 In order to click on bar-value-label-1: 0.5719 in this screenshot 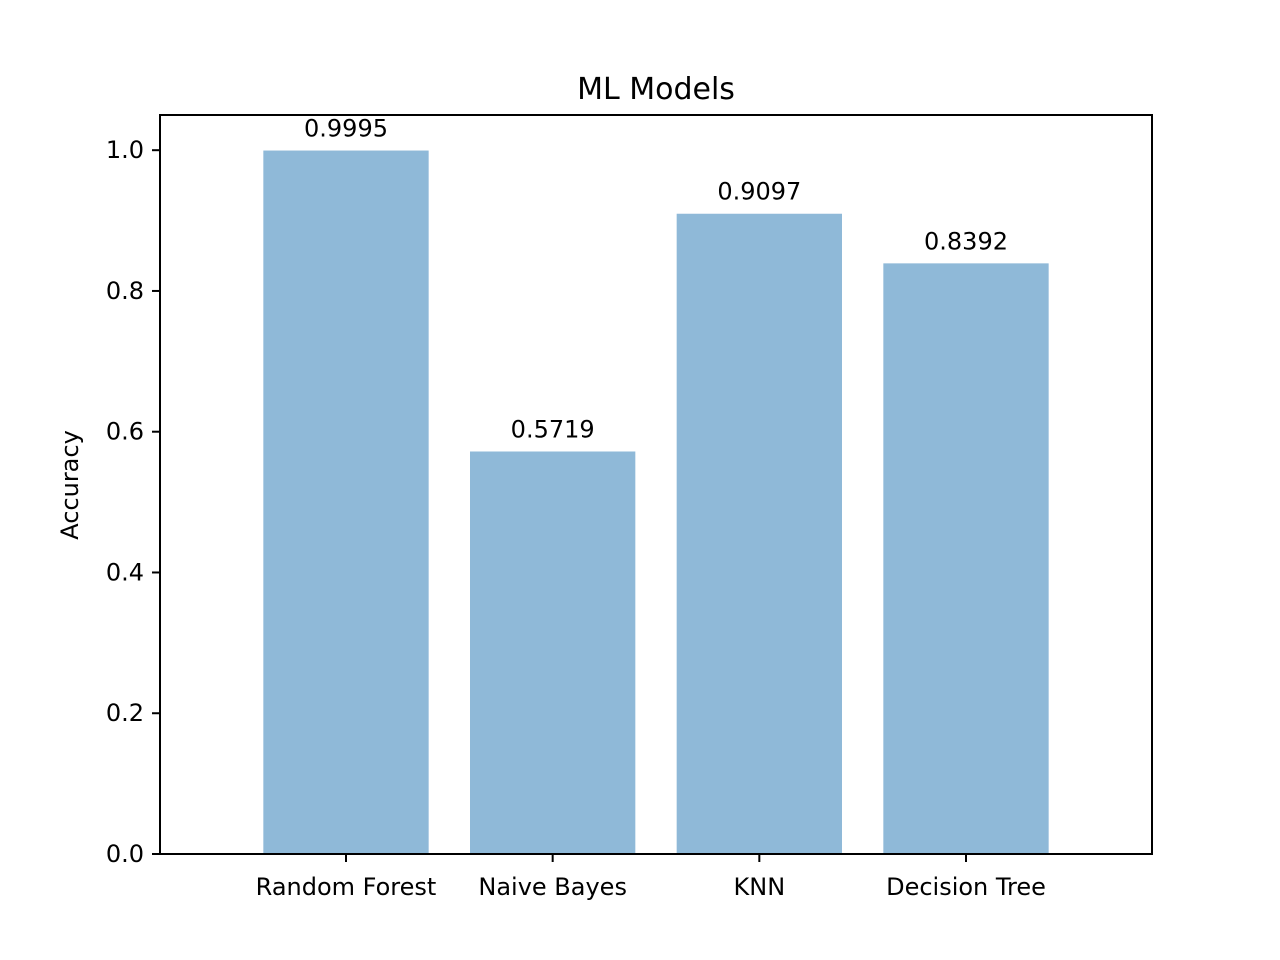, I will do `click(553, 429)`.